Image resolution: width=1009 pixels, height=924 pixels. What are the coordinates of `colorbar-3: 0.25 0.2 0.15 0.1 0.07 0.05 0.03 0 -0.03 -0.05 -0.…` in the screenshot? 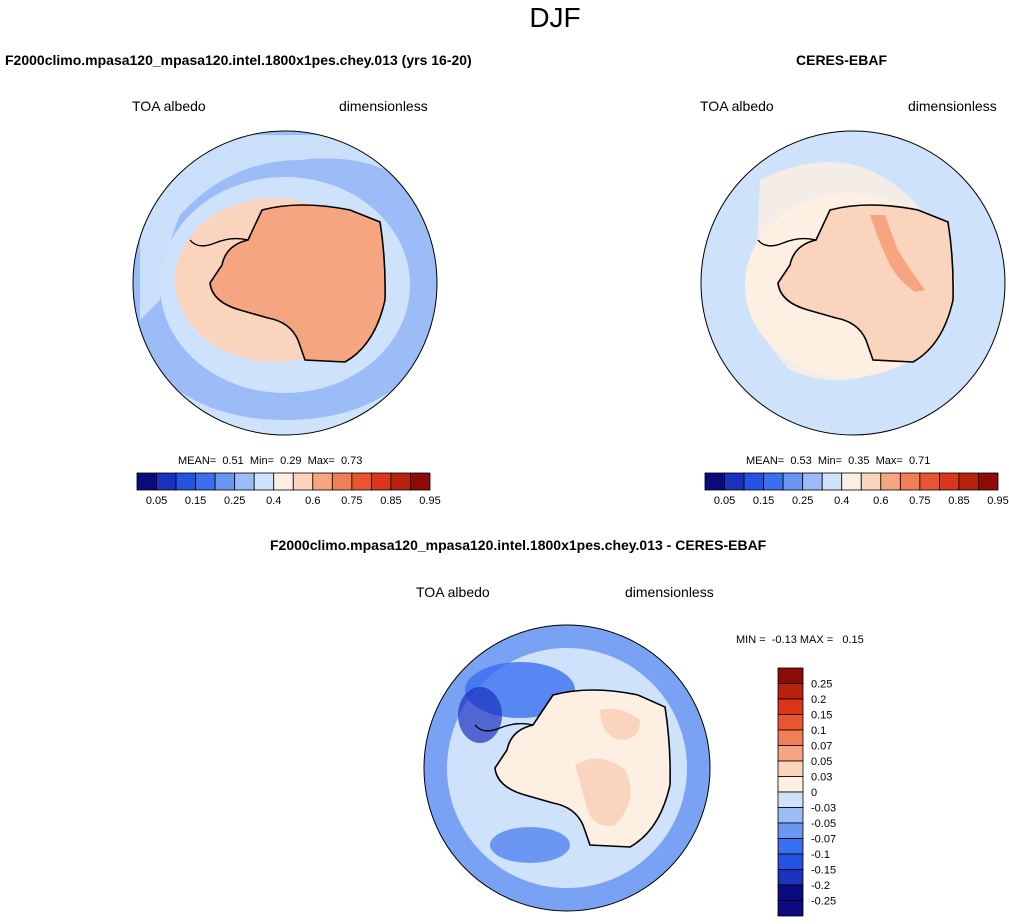 It's located at (806, 792).